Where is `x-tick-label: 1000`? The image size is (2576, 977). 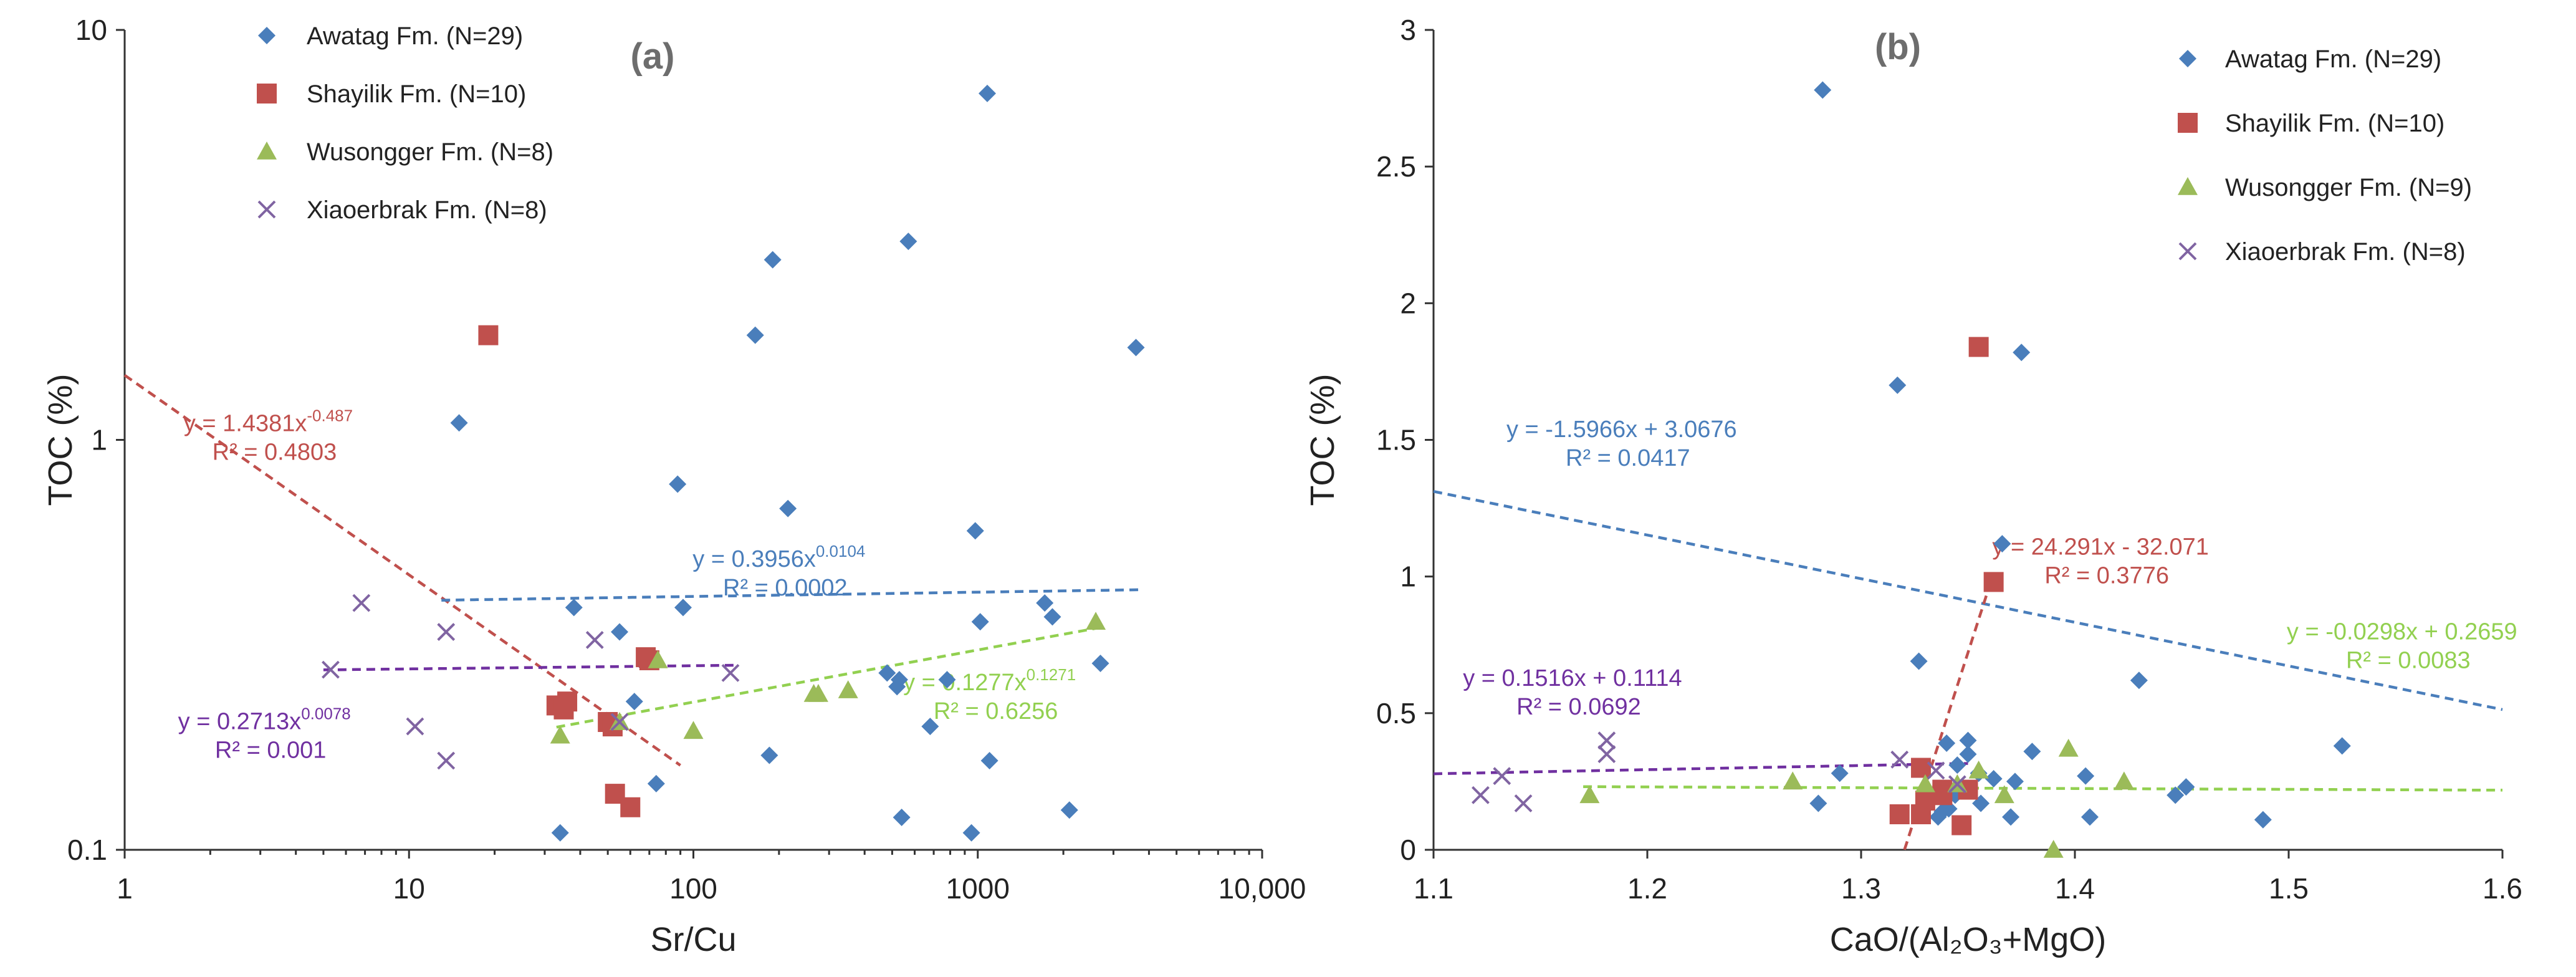 x-tick-label: 1000 is located at coordinates (978, 888).